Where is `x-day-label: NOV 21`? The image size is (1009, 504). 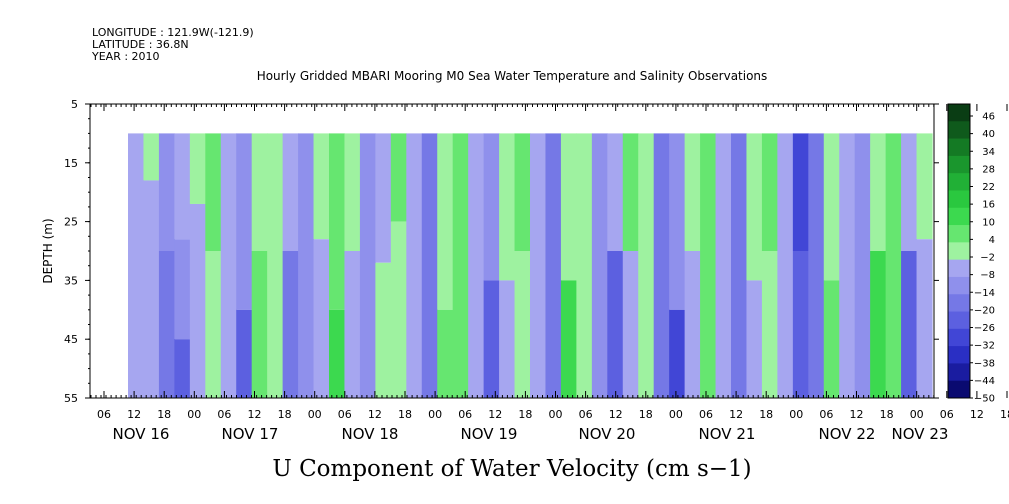 x-day-label: NOV 21 is located at coordinates (727, 434).